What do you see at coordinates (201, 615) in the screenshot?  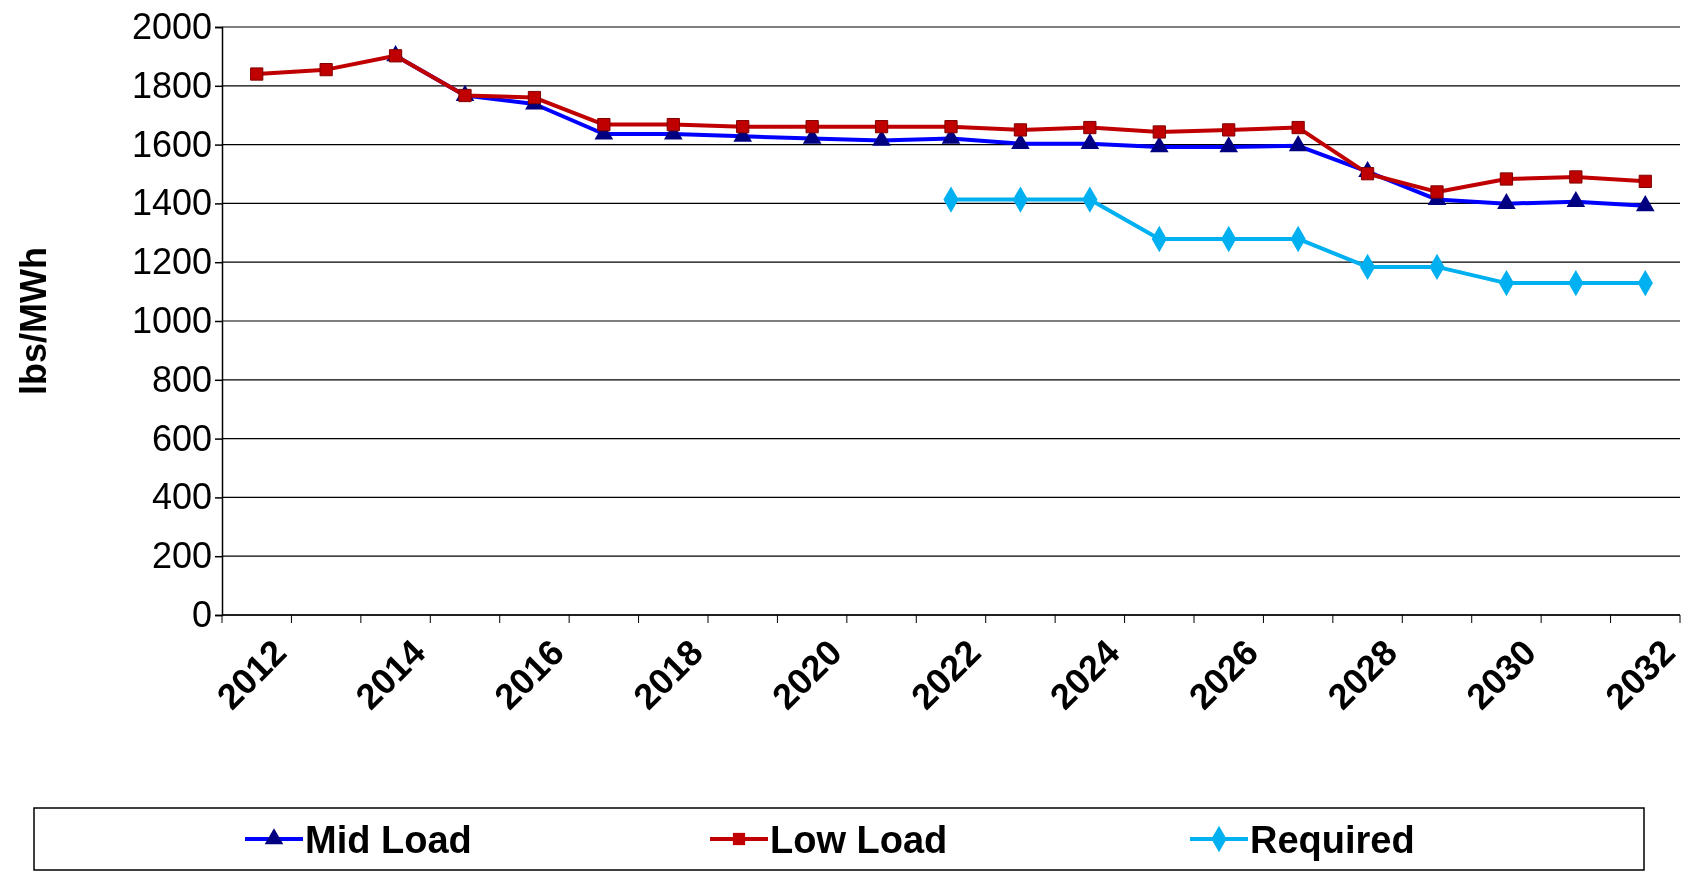 I see `y-tick-label: 0` at bounding box center [201, 615].